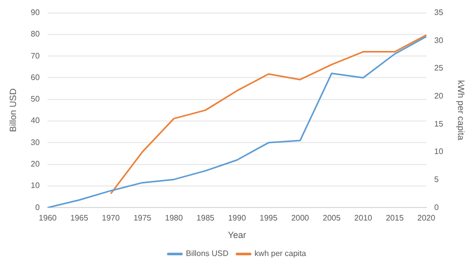  What do you see at coordinates (439, 123) in the screenshot?
I see `y2-tick-label: 15` at bounding box center [439, 123].